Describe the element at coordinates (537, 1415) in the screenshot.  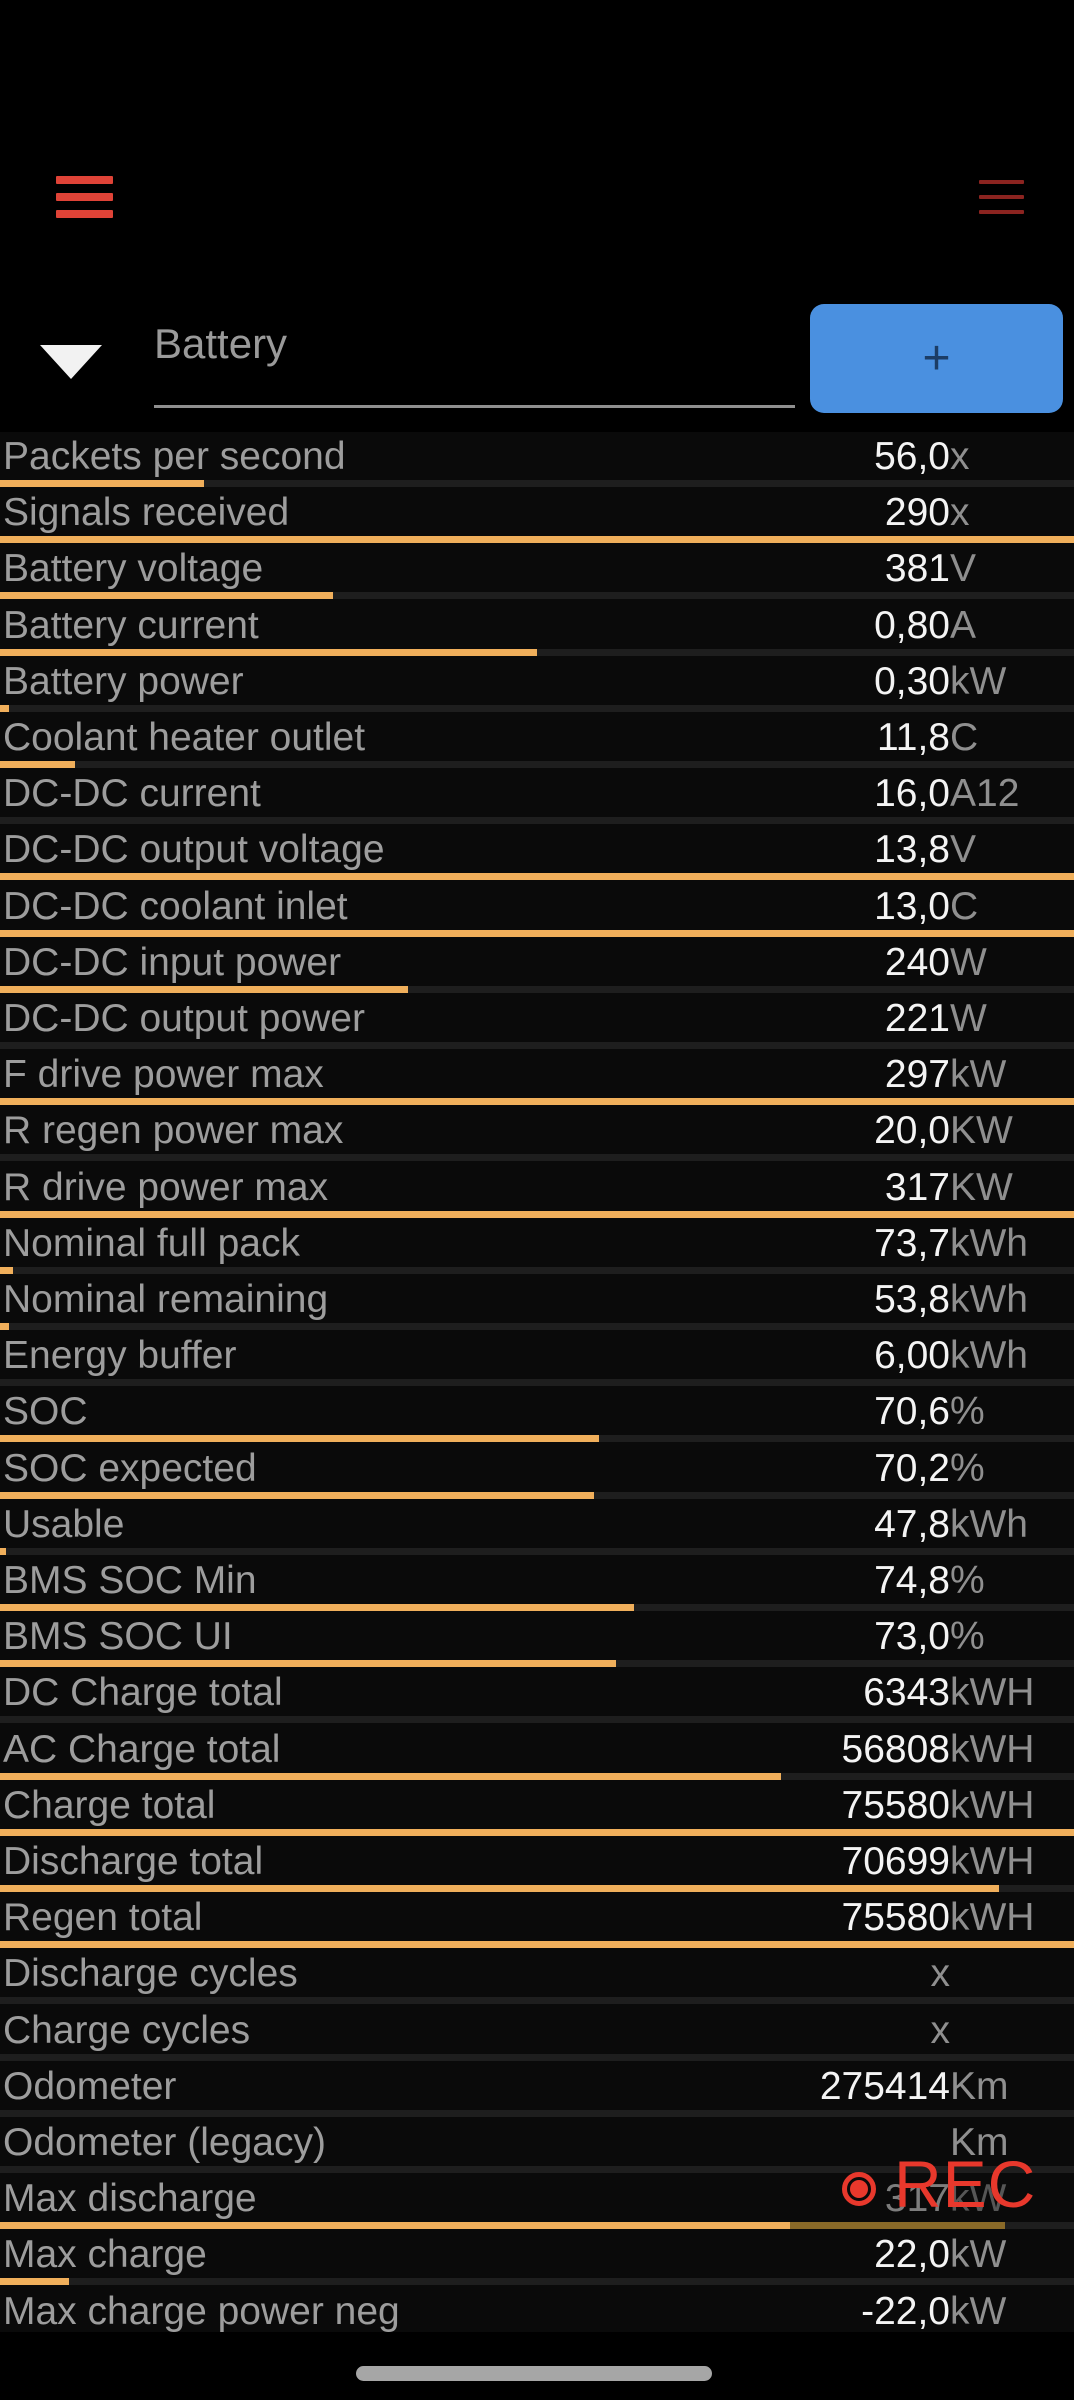
I see `data-row: SOC 70,6%` at that location.